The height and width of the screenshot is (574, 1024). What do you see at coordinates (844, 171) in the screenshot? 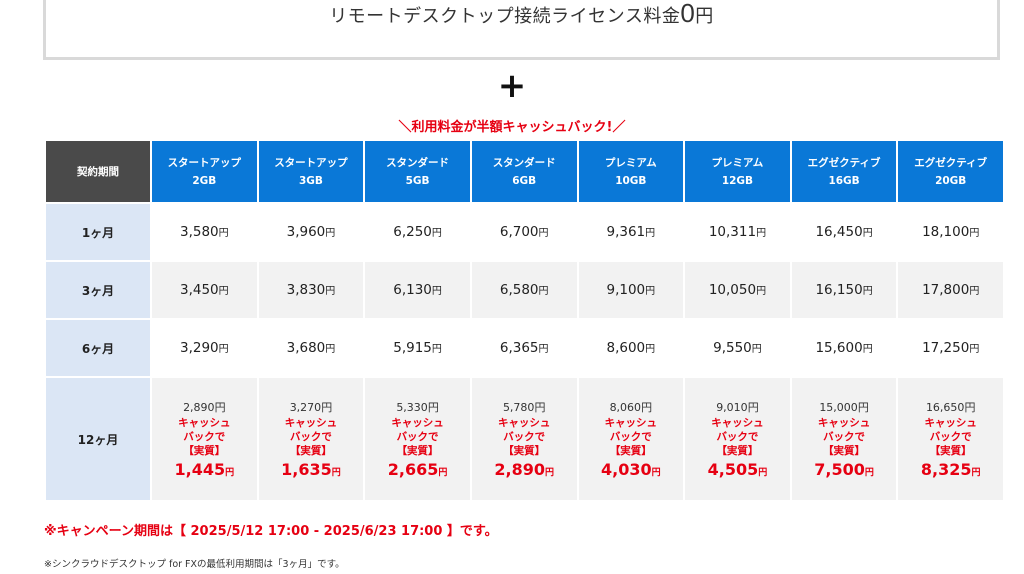
I see `plan-header: エグゼクティブ 16GB` at bounding box center [844, 171].